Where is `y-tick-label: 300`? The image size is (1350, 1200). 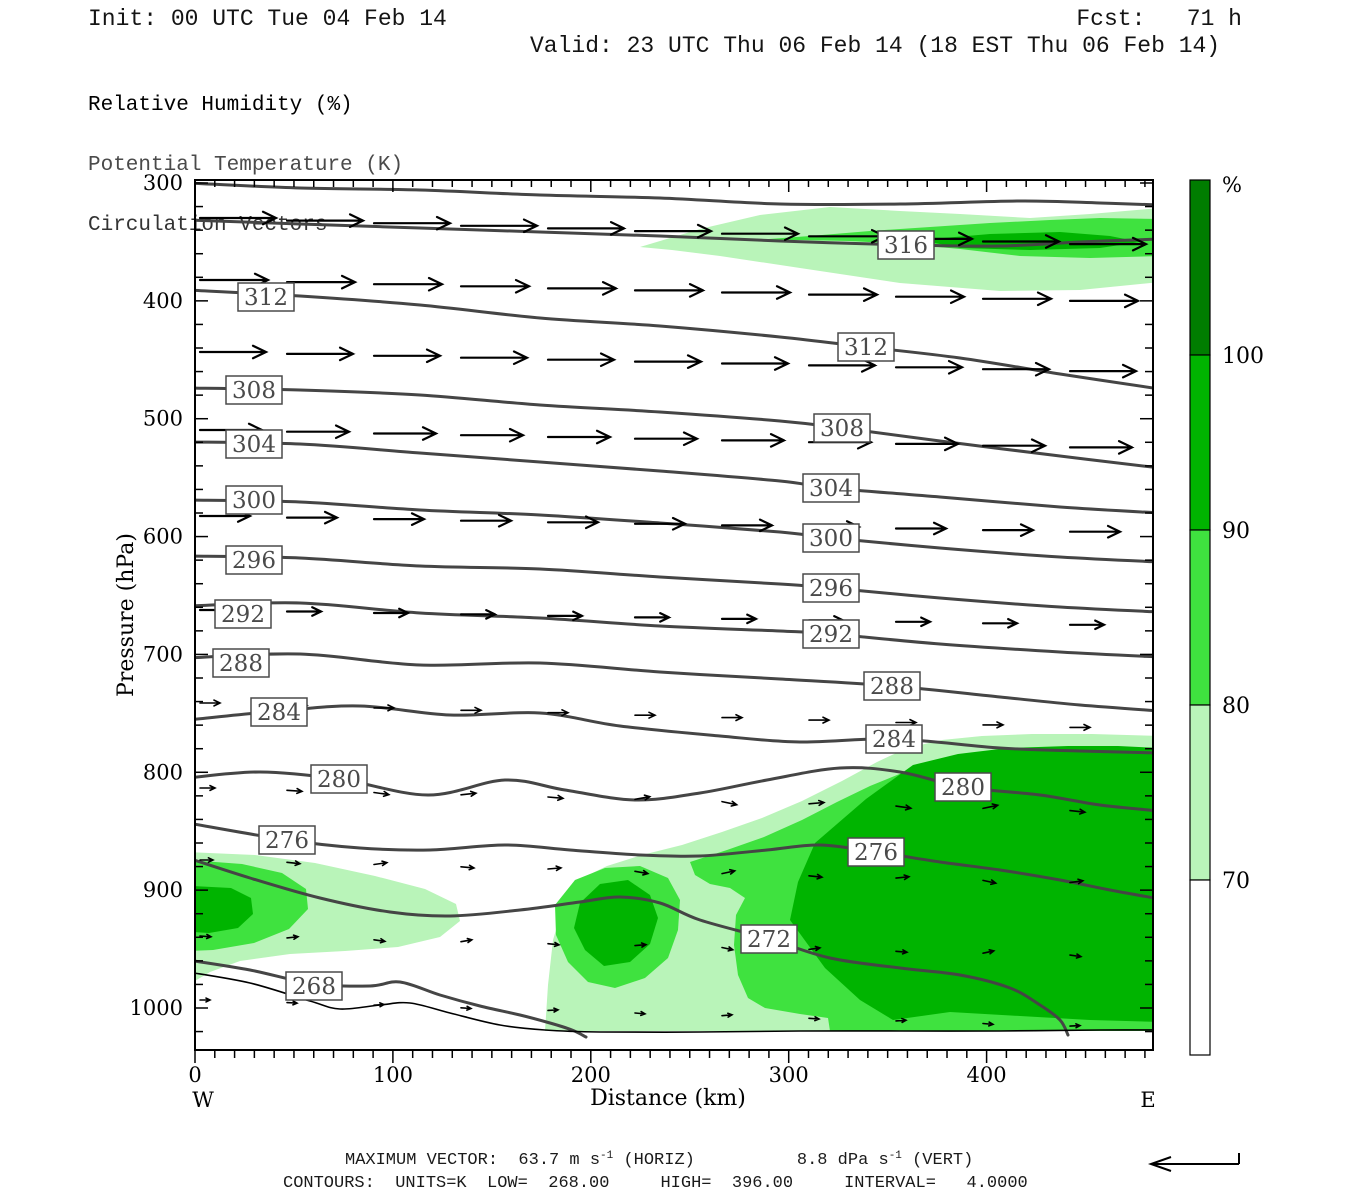 y-tick-label: 300 is located at coordinates (163, 183).